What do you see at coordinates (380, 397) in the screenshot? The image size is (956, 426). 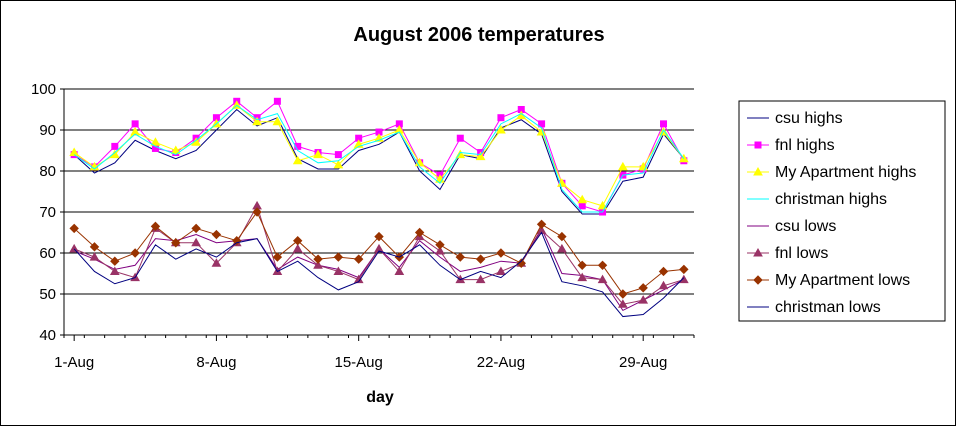 I see `x-axis-label: day` at bounding box center [380, 397].